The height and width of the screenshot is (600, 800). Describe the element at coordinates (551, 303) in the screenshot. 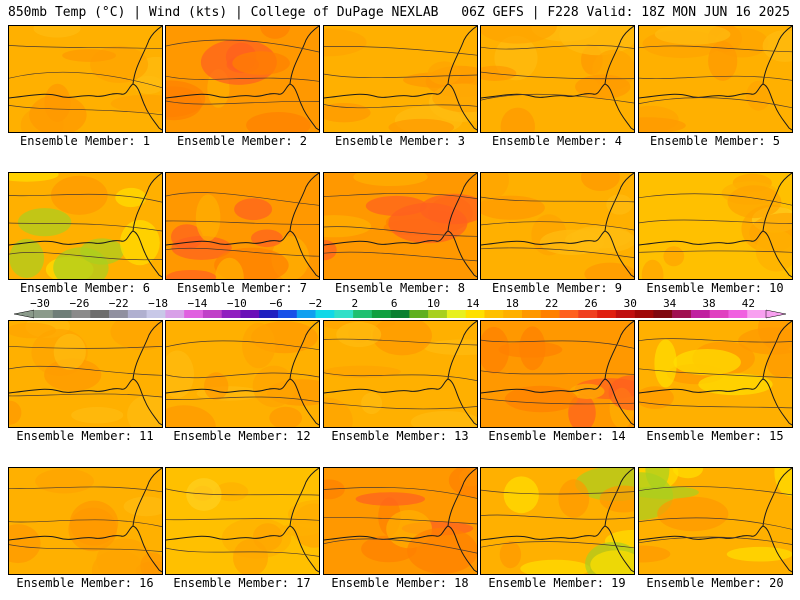

I see `colorbar-tick-label: 22` at that location.